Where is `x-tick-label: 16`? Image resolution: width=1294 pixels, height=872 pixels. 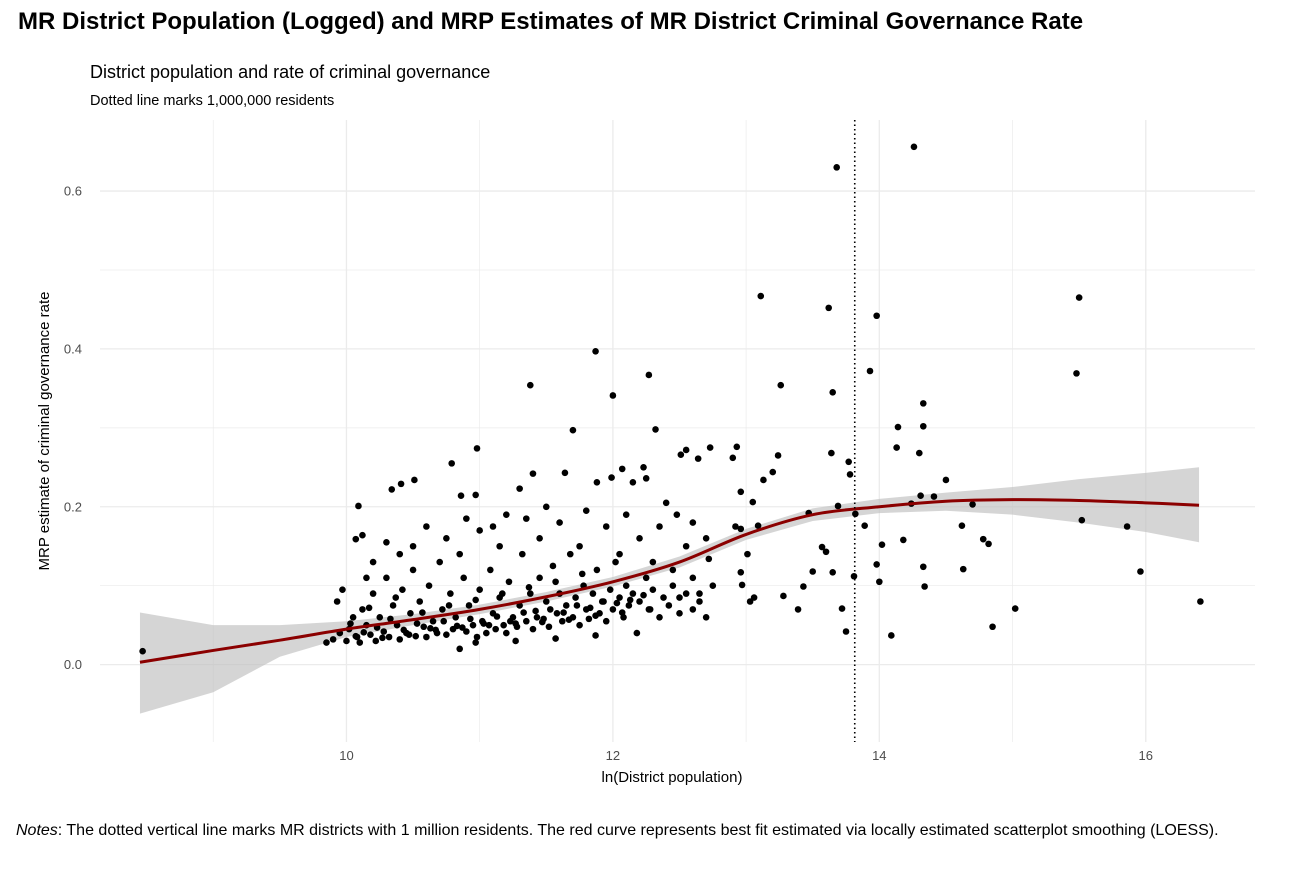 x-tick-label: 16 is located at coordinates (1146, 755).